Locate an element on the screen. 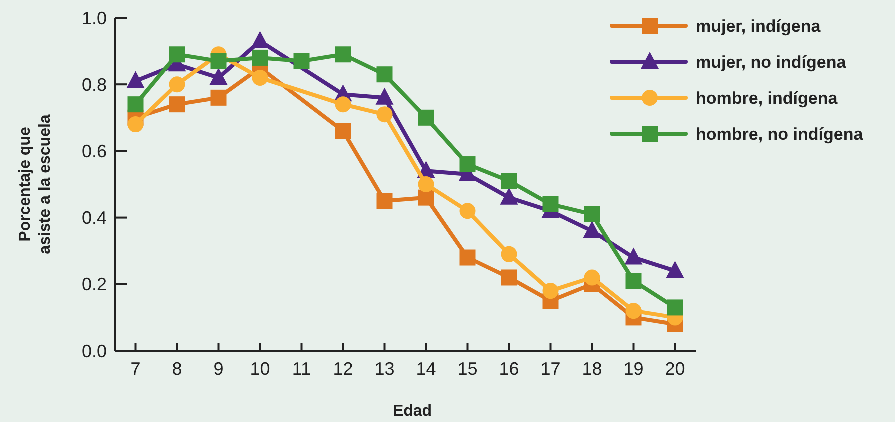  x-tick-label: 9 is located at coordinates (219, 369).